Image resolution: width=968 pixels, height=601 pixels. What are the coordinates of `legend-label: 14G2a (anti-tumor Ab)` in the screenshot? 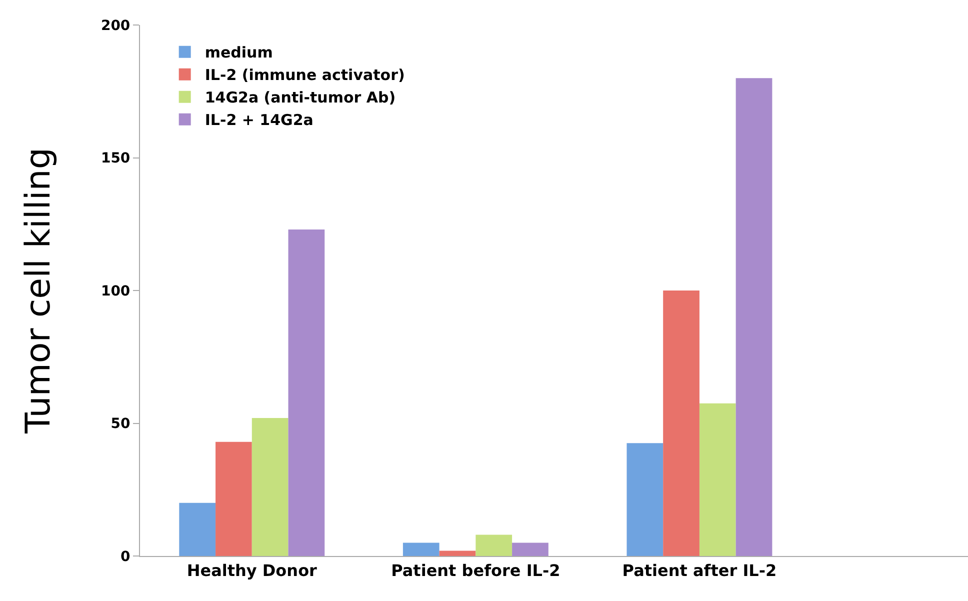 It's located at (300, 97).